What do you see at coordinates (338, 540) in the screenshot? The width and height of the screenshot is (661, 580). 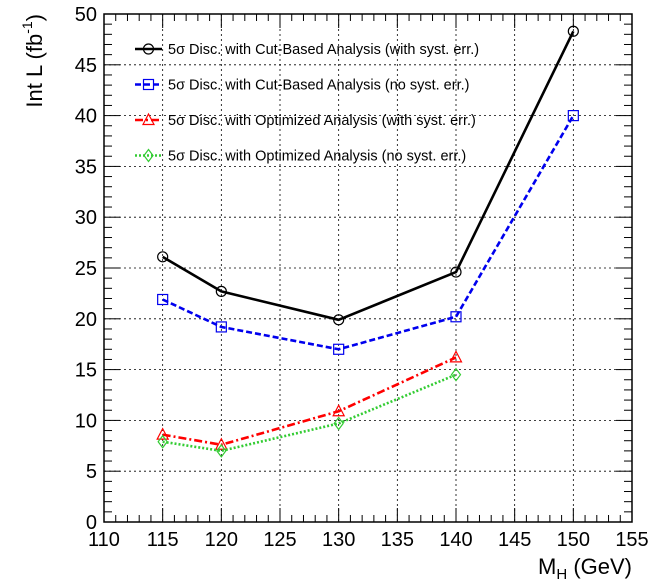 I see `x-tick-label: 130` at bounding box center [338, 540].